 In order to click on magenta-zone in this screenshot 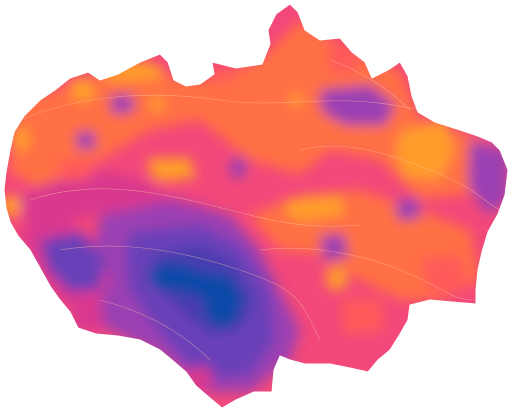, I will do `click(87, 316)`.